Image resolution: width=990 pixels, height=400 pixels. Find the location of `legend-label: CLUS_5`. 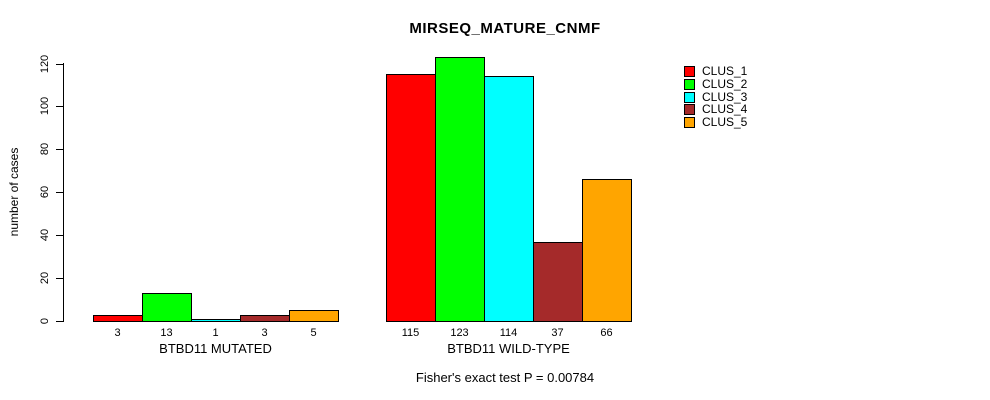

legend-label: CLUS_5 is located at coordinates (725, 122).